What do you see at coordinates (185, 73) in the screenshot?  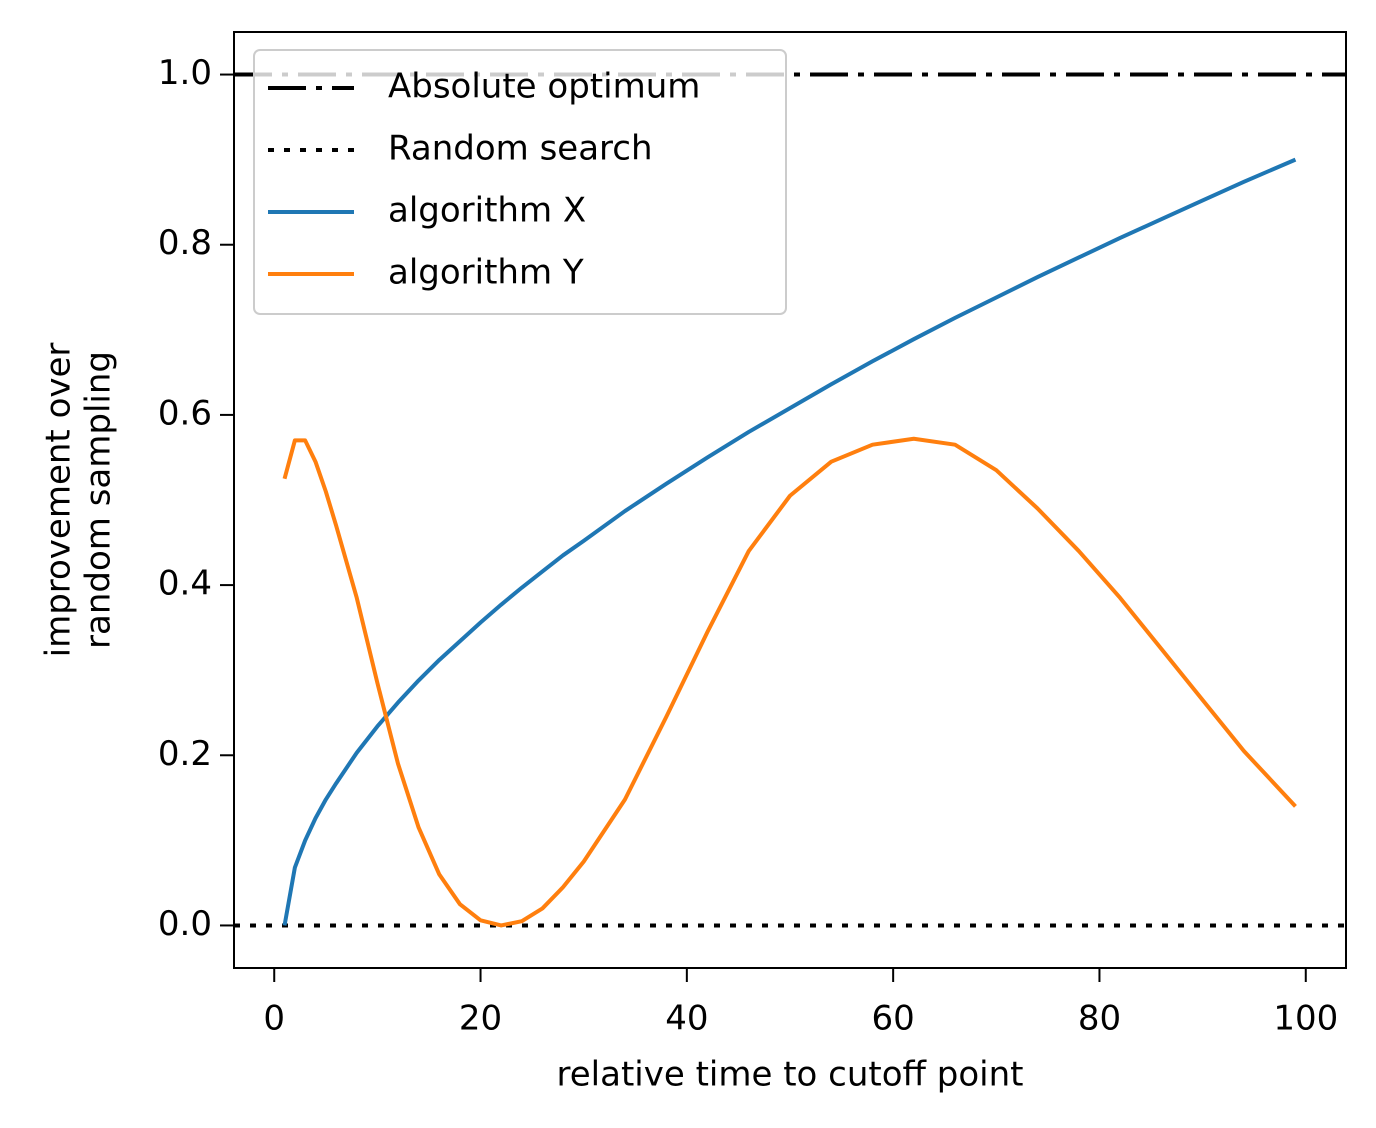 I see `y-tick-label: 1.0` at bounding box center [185, 73].